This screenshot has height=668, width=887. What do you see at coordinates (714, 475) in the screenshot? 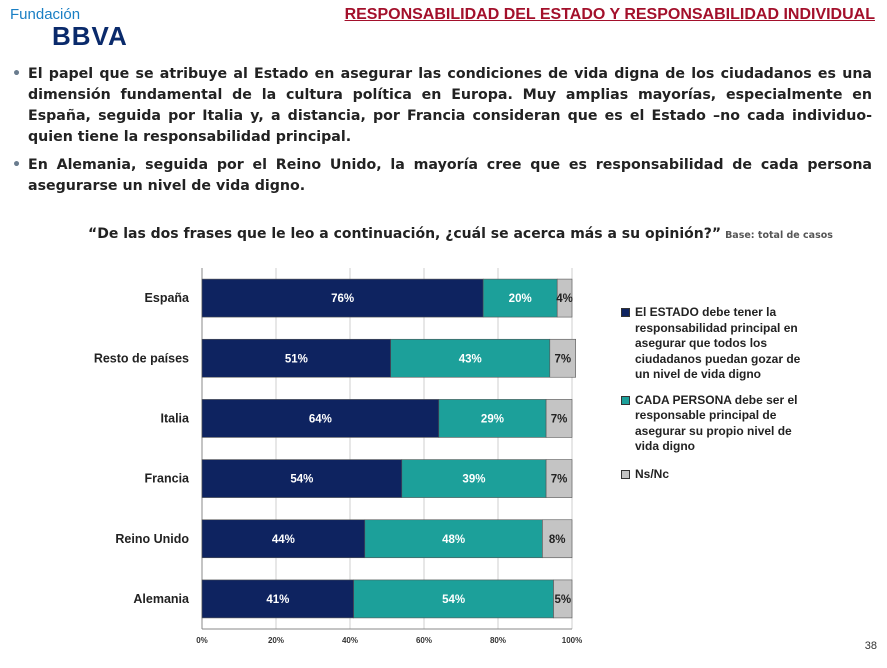
I see `legend-item: Ns/Nc` at bounding box center [714, 475].